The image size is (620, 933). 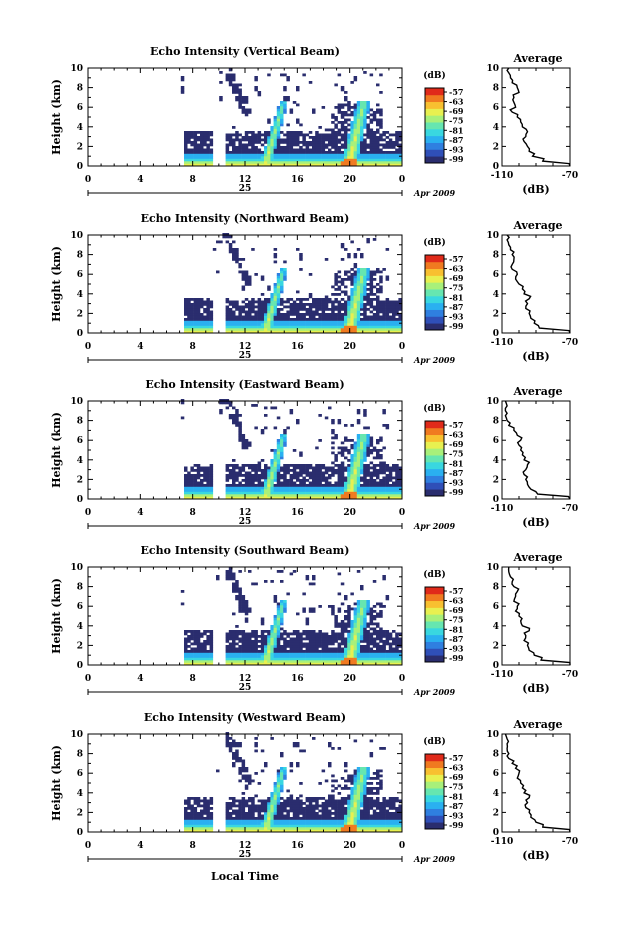 I want to click on colorbar-label: -57, so click(x=456, y=259).